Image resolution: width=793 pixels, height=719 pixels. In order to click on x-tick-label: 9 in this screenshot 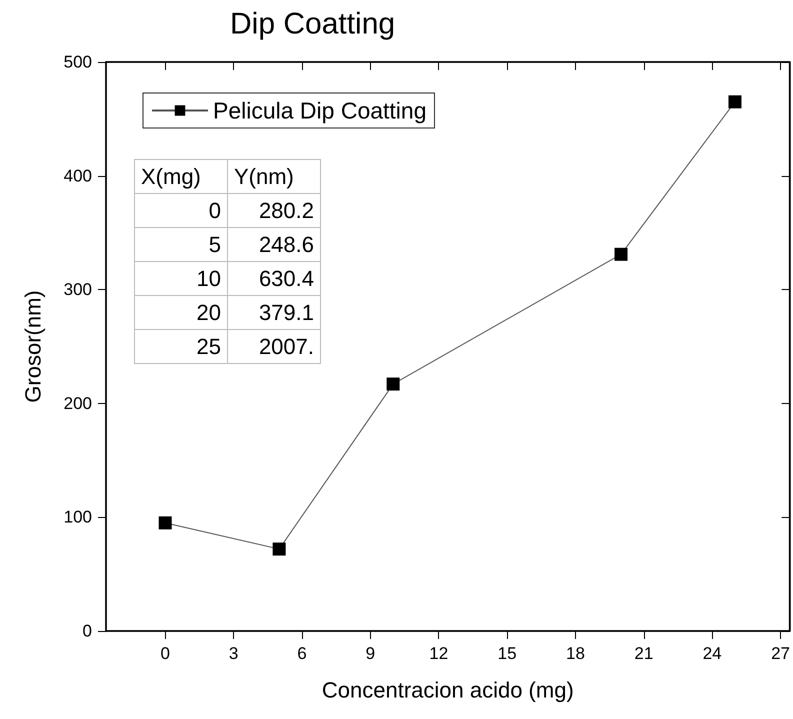, I will do `click(371, 653)`.